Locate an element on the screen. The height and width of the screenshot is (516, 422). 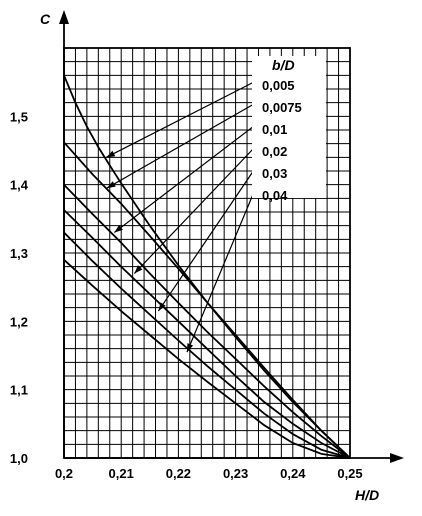
x-tick-label: 0,21 is located at coordinates (121, 473).